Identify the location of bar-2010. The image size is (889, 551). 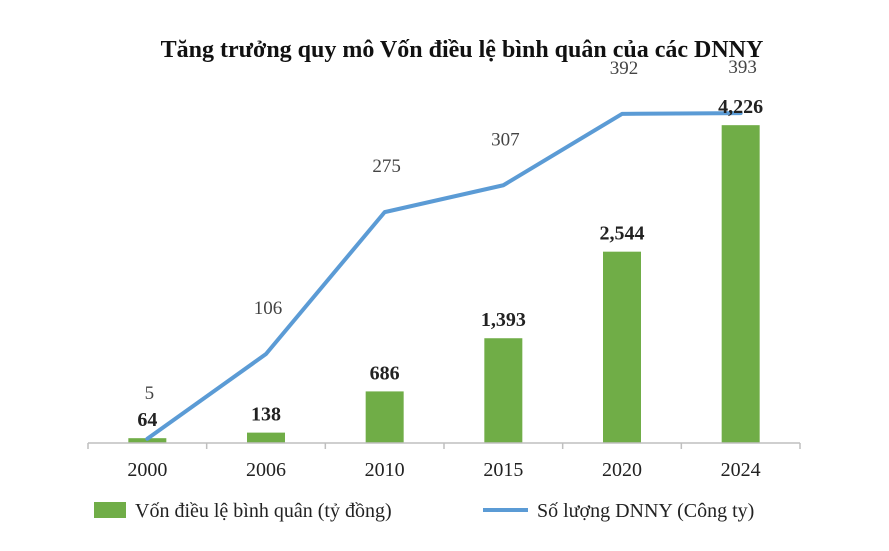
(384, 417).